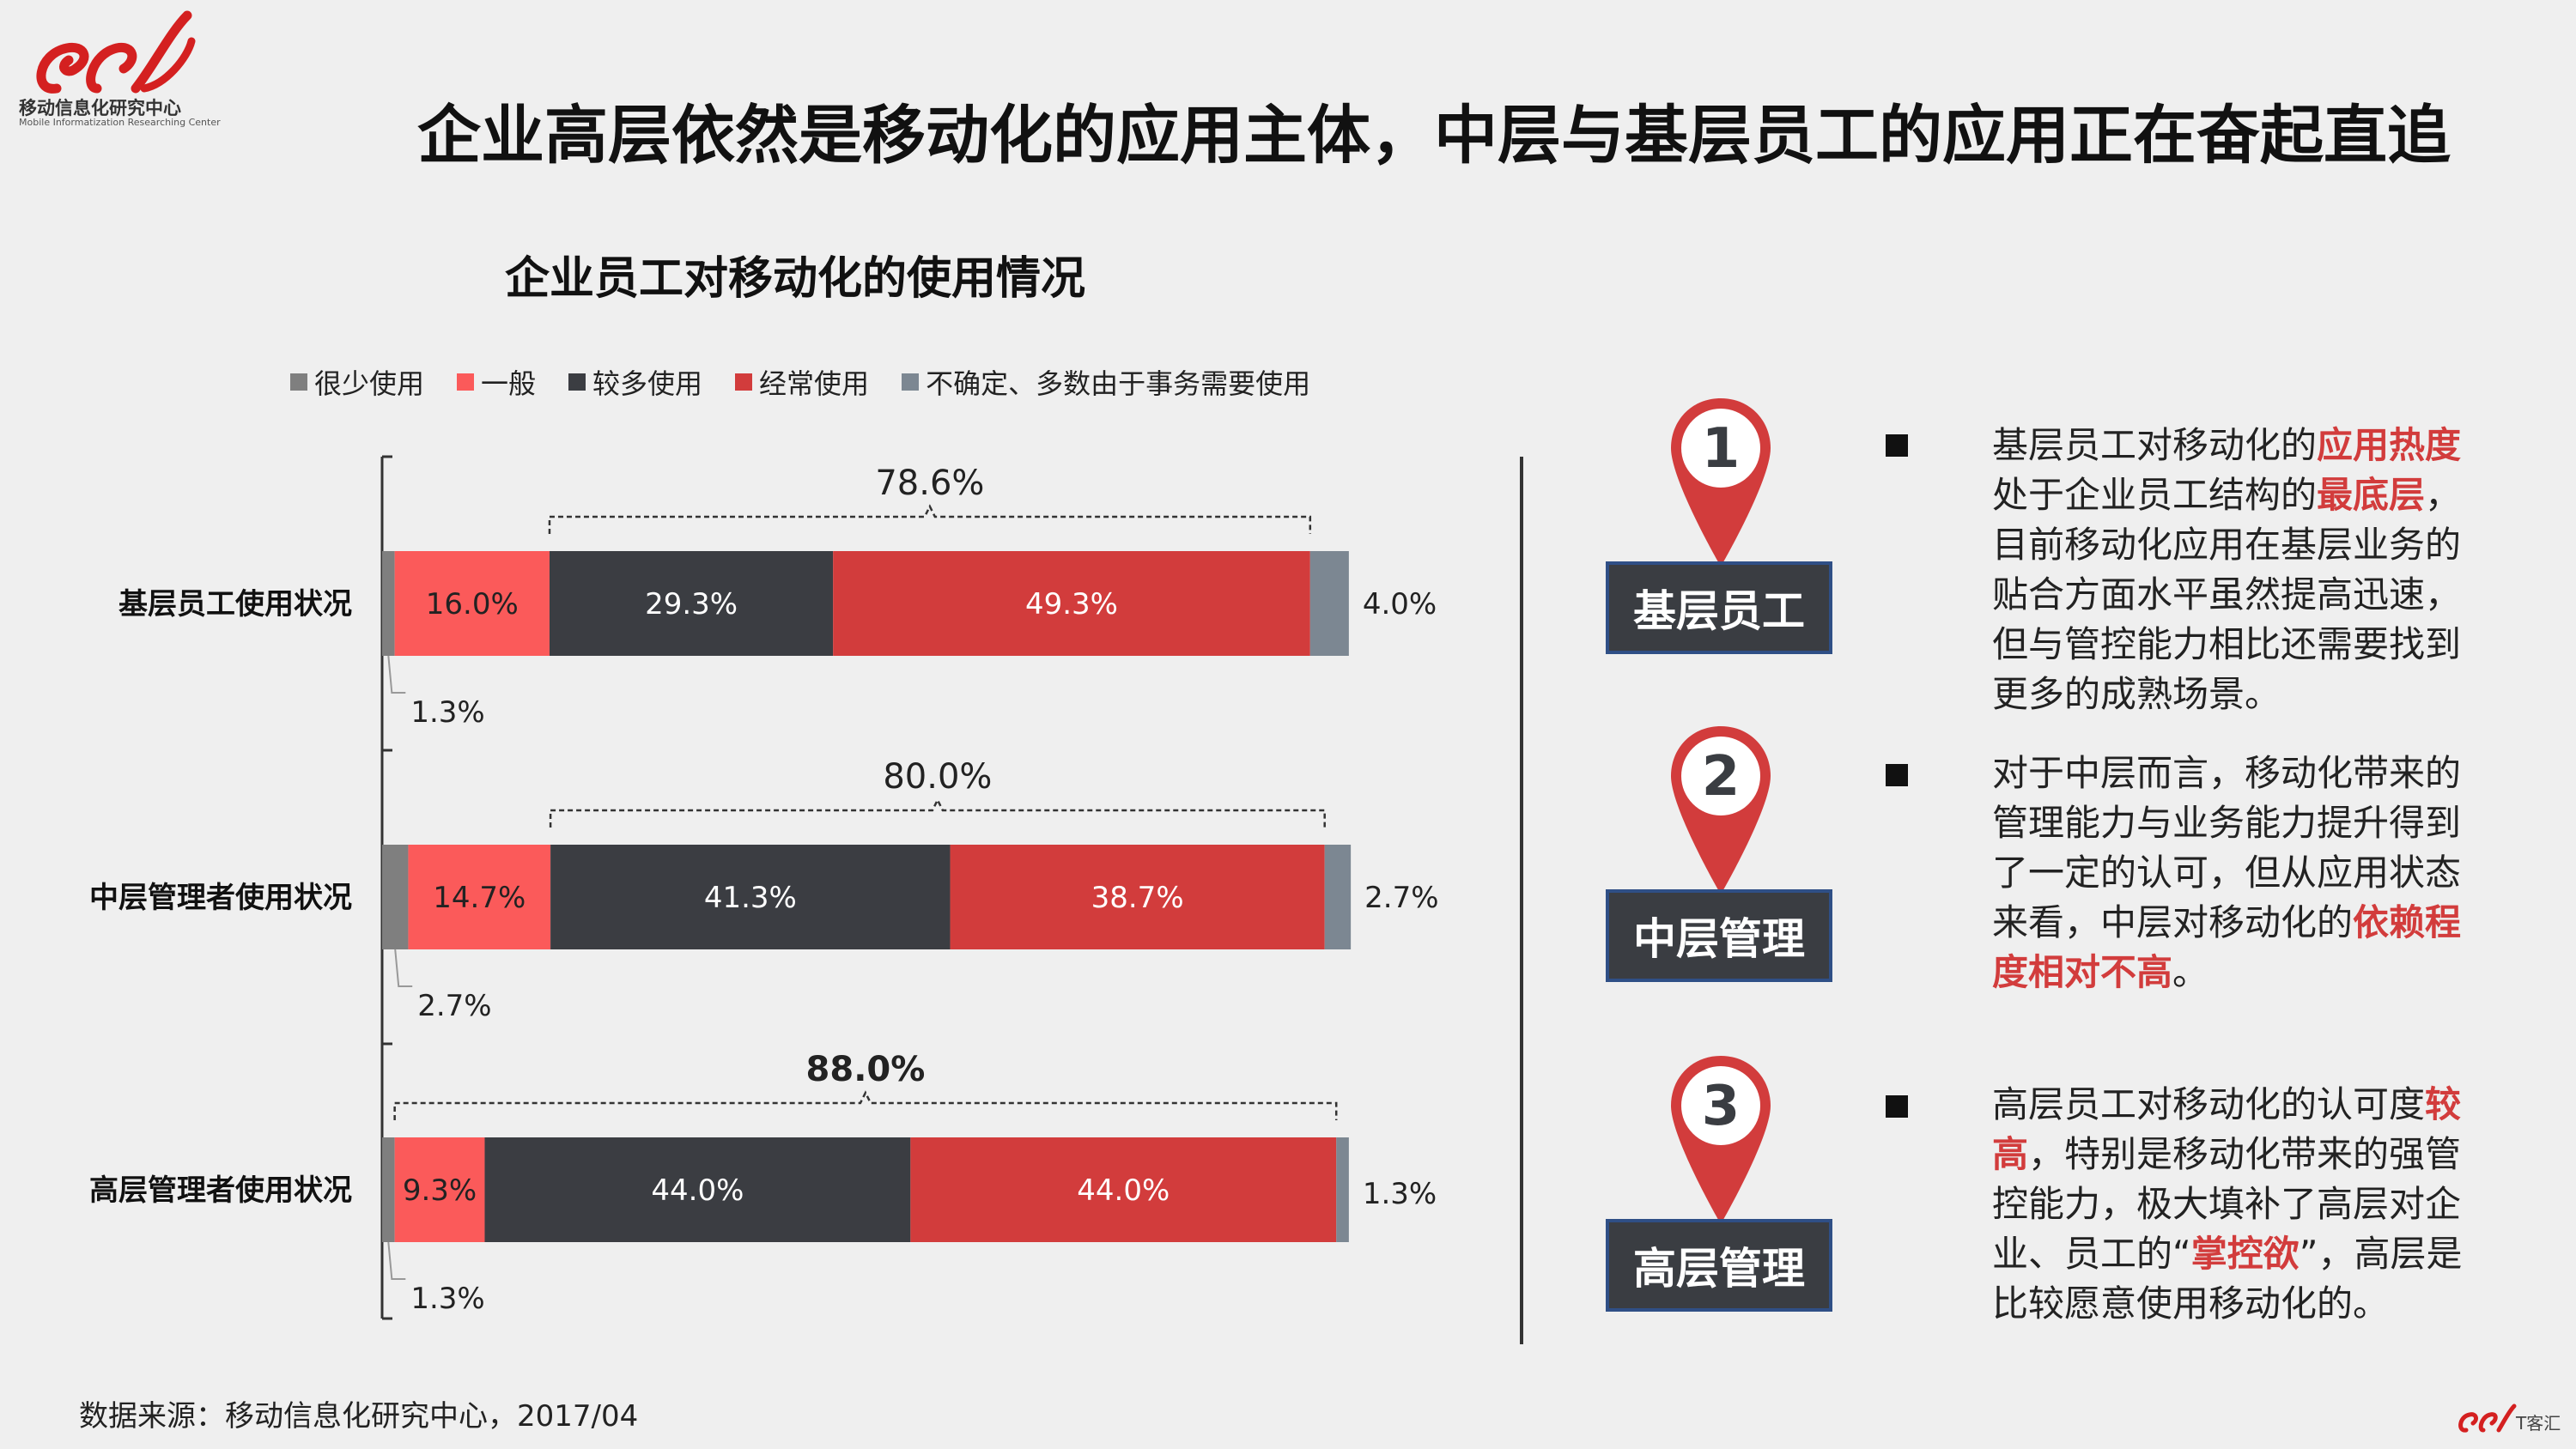 The image size is (2576, 1449). I want to click on pin-number: 2, so click(1722, 777).